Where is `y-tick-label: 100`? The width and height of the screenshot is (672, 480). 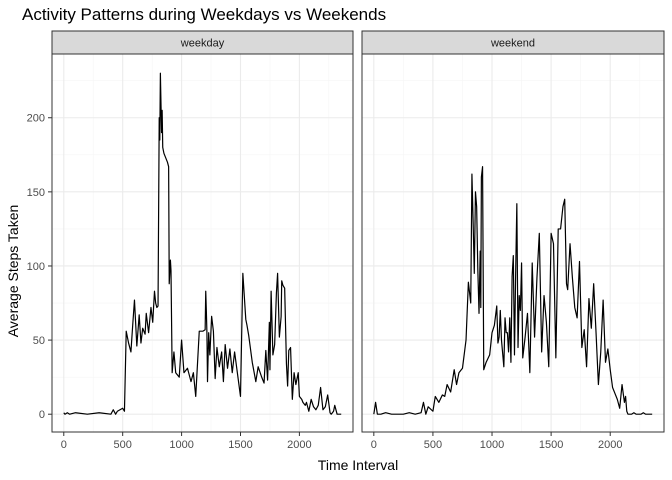 y-tick-label: 100 is located at coordinates (36, 267).